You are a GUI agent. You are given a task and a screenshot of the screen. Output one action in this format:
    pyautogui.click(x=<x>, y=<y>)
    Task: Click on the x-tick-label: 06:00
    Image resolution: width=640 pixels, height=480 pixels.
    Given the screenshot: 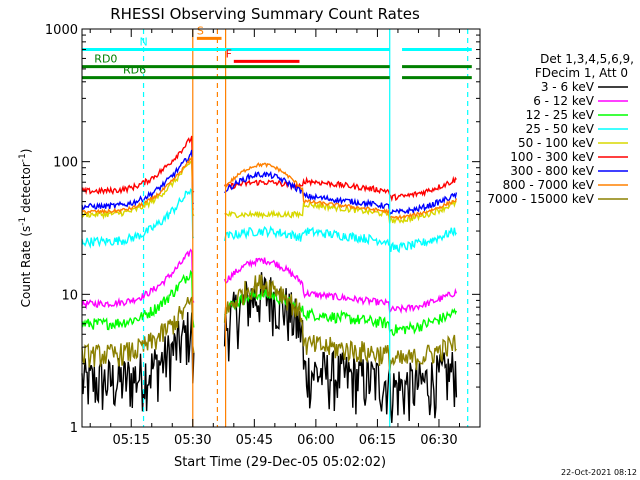 What is the action you would take?
    pyautogui.click(x=315, y=440)
    